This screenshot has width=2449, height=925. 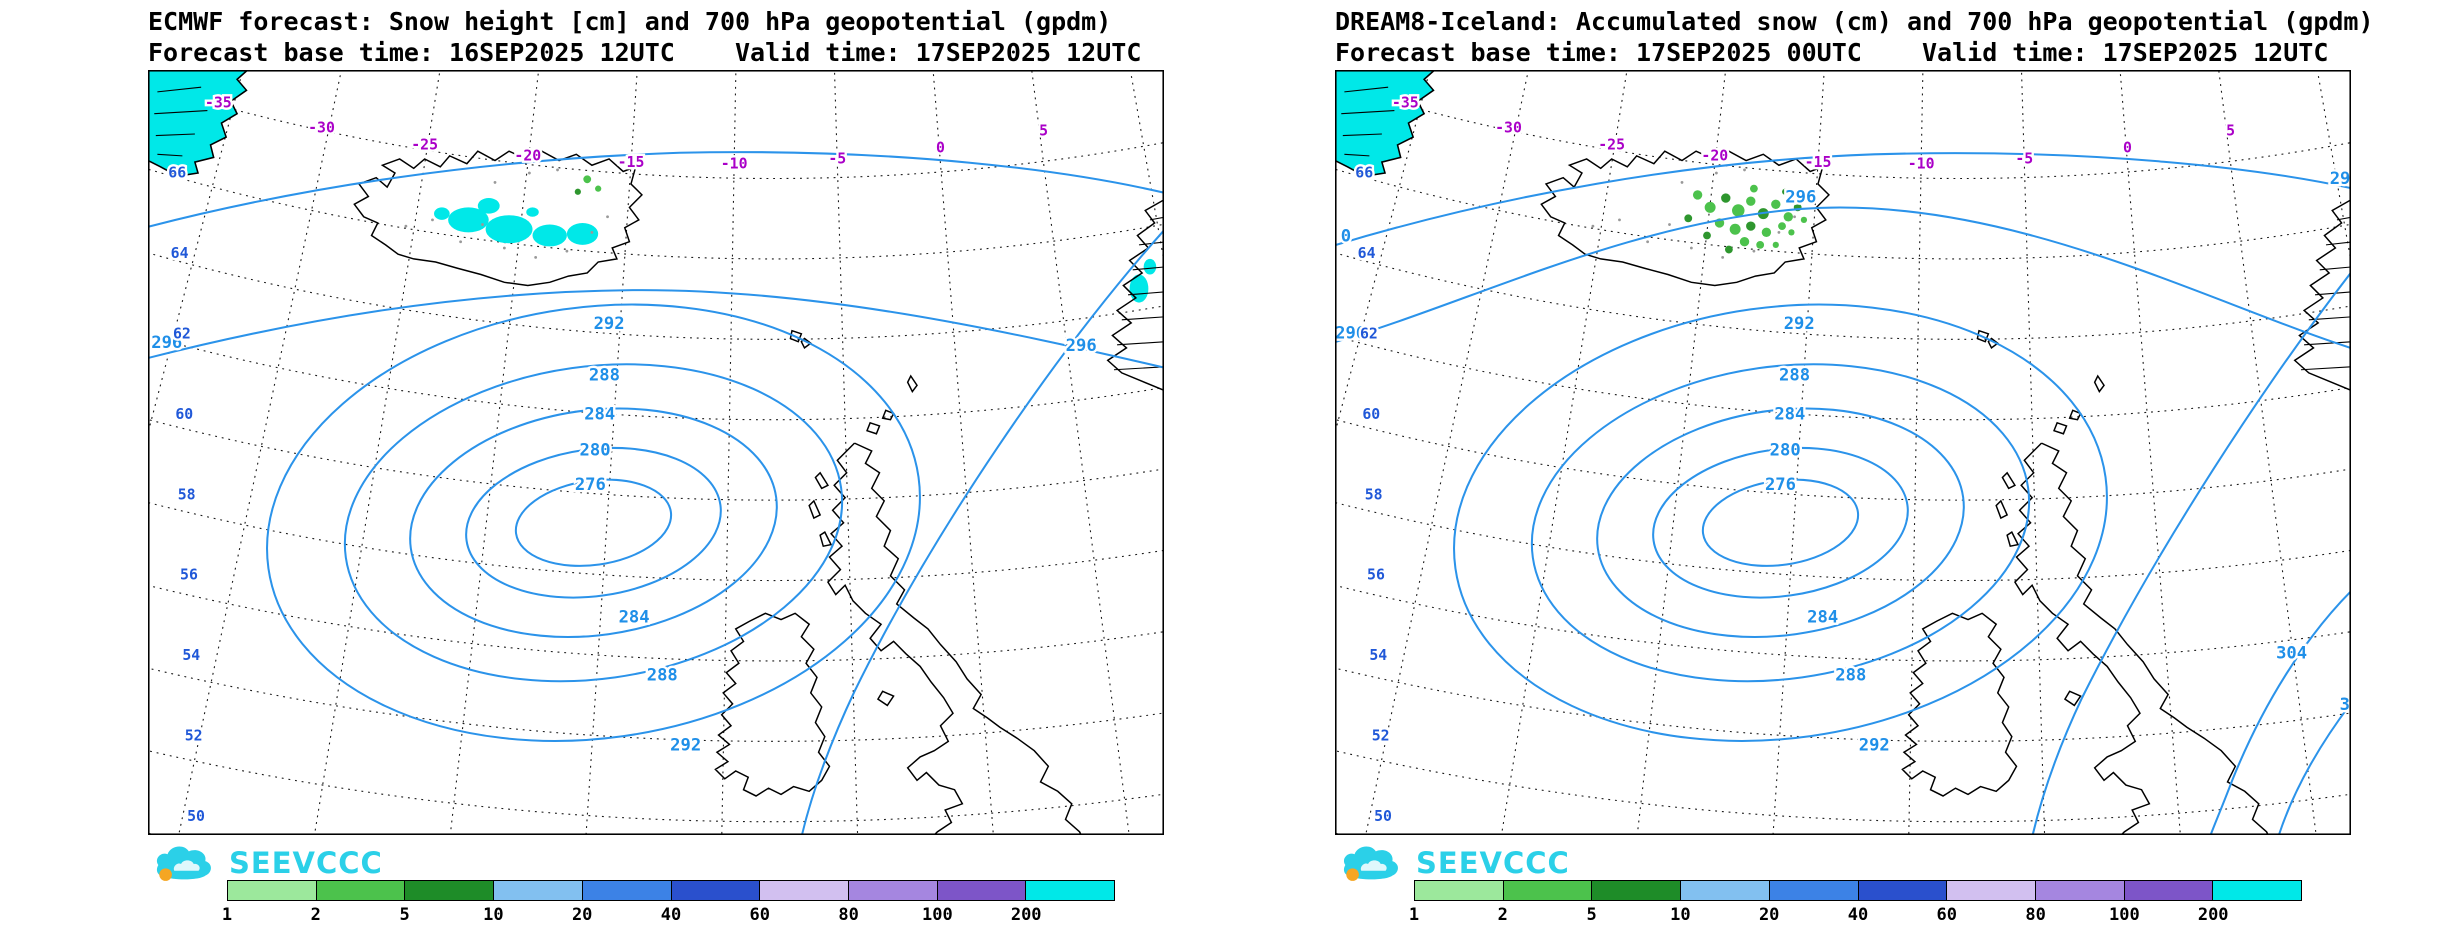 I want to click on latitude-label: 60, so click(x=184, y=414).